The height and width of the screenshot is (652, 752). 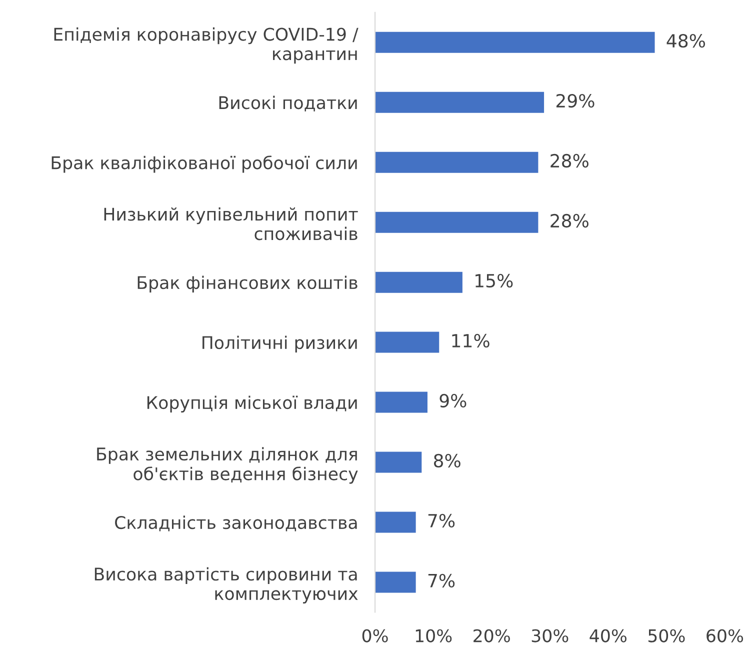 I want to click on x-tick-label: 0%, so click(x=375, y=635).